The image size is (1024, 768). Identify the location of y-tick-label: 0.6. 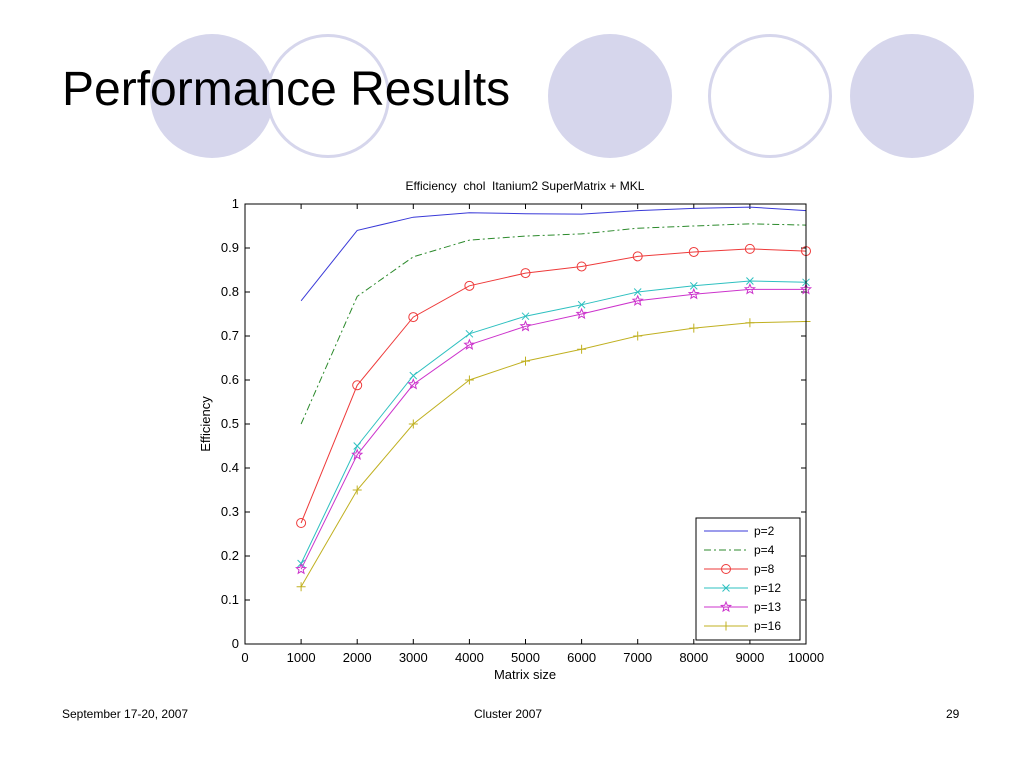
(230, 379).